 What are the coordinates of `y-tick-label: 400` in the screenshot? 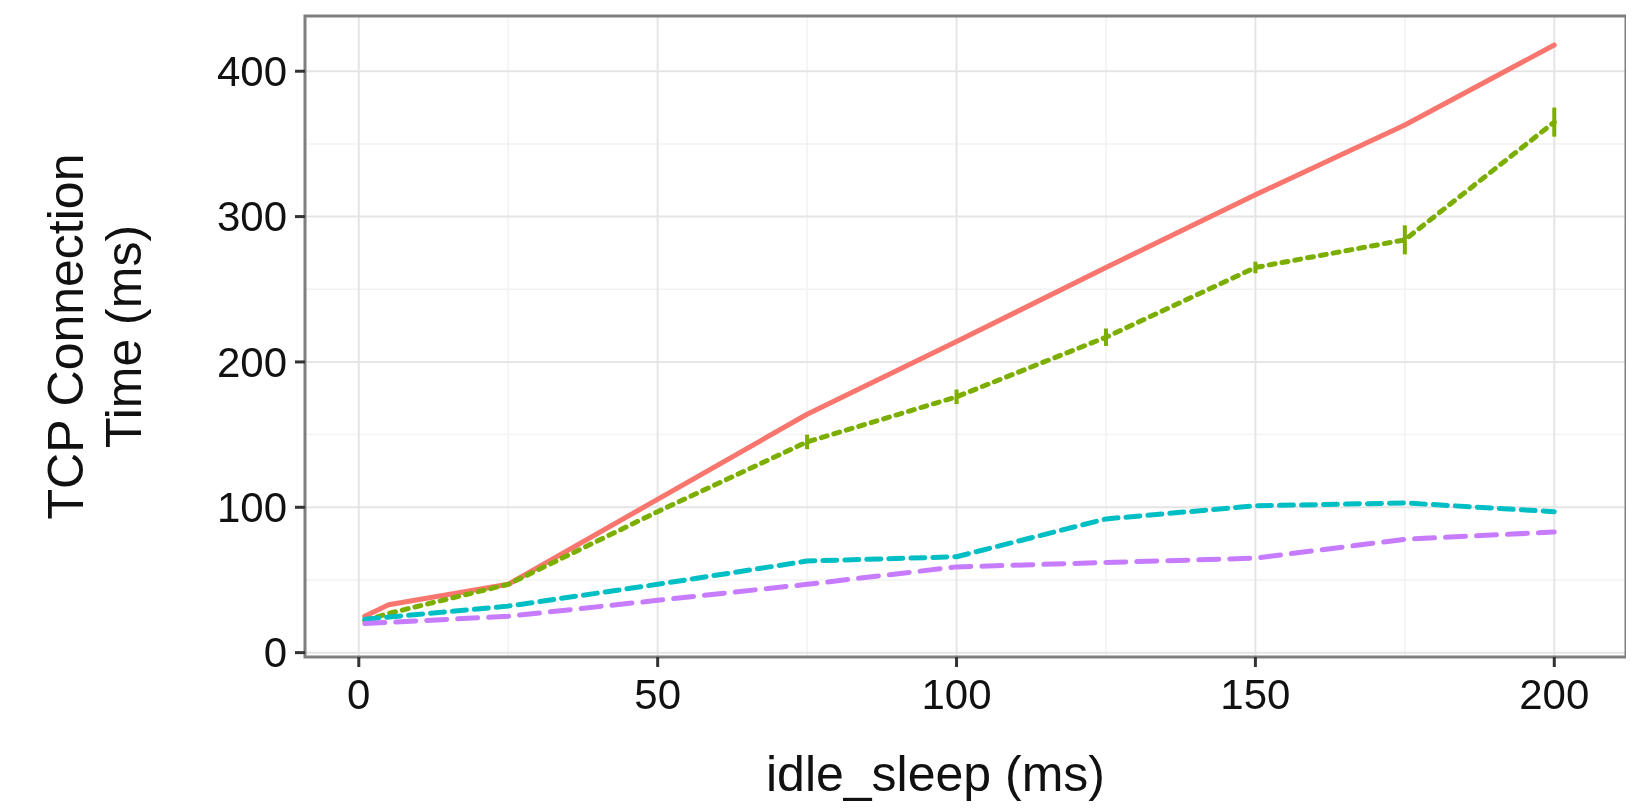 It's located at (251, 71).